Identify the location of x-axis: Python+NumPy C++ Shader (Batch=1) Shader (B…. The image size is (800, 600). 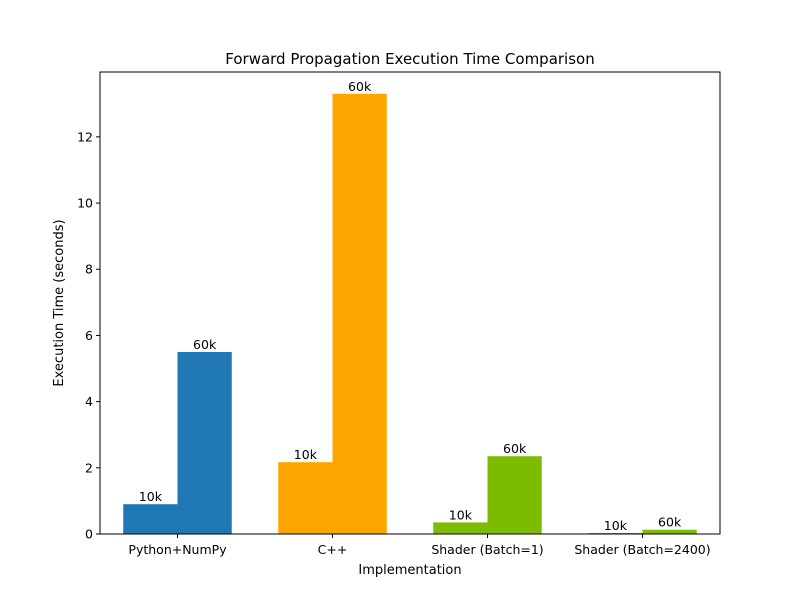
(419, 545).